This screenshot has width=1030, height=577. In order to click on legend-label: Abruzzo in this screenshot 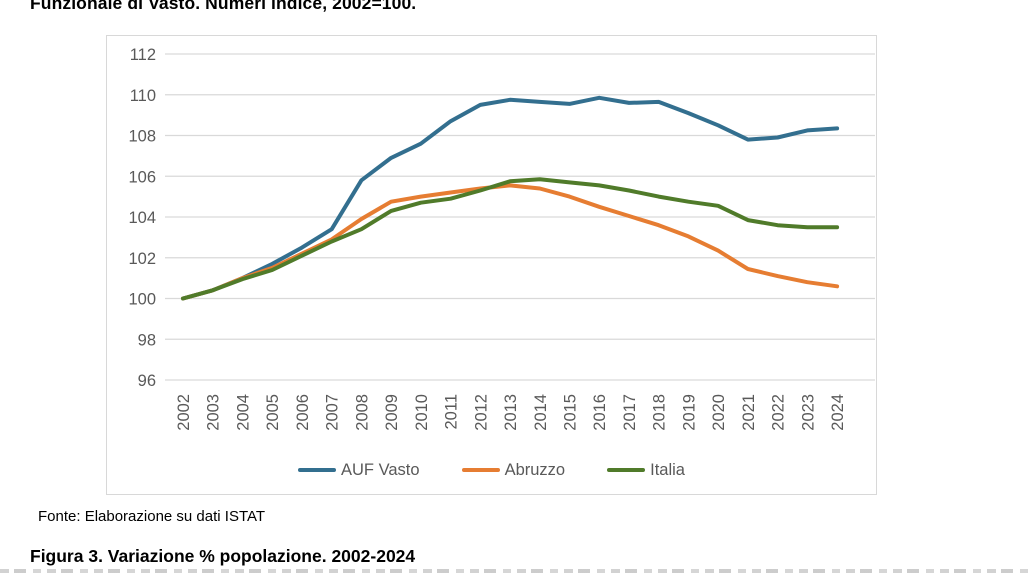, I will do `click(535, 469)`.